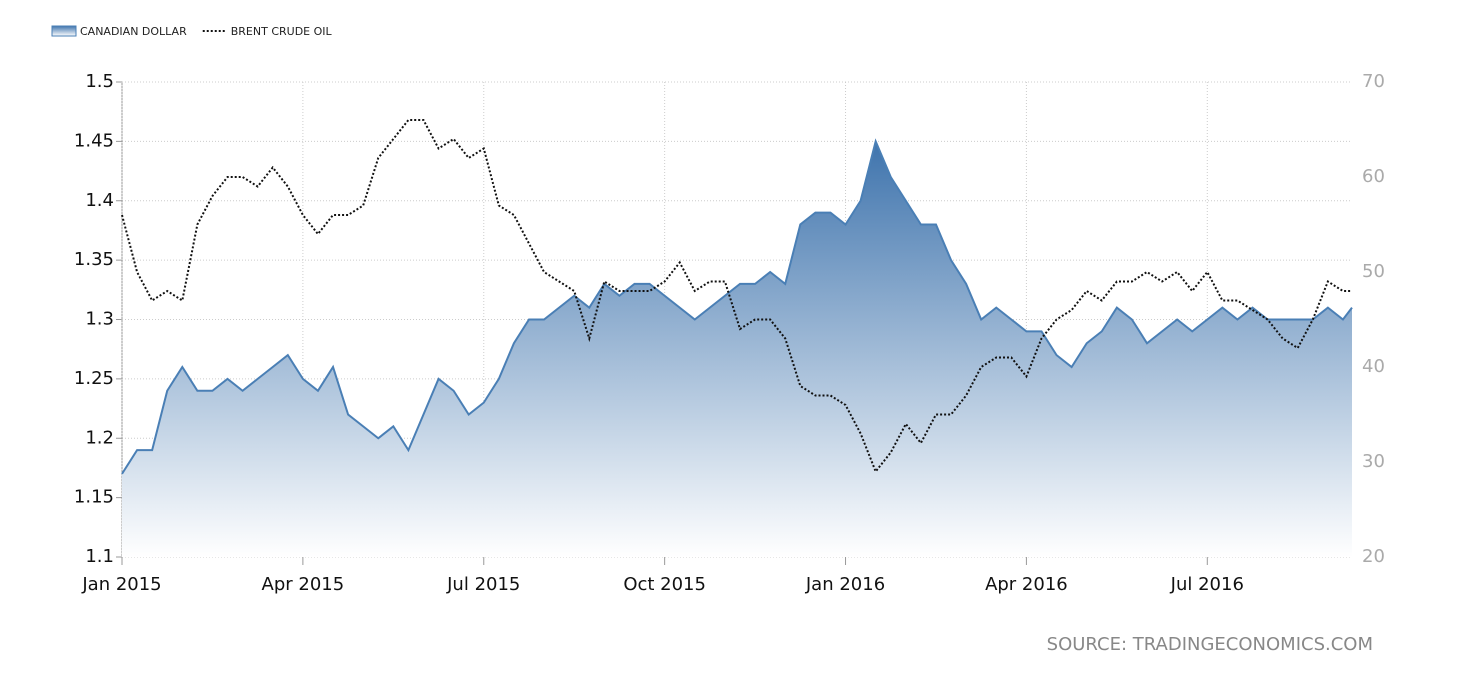  Describe the element at coordinates (99, 319) in the screenshot. I see `y-tick-label: 1.3` at that location.